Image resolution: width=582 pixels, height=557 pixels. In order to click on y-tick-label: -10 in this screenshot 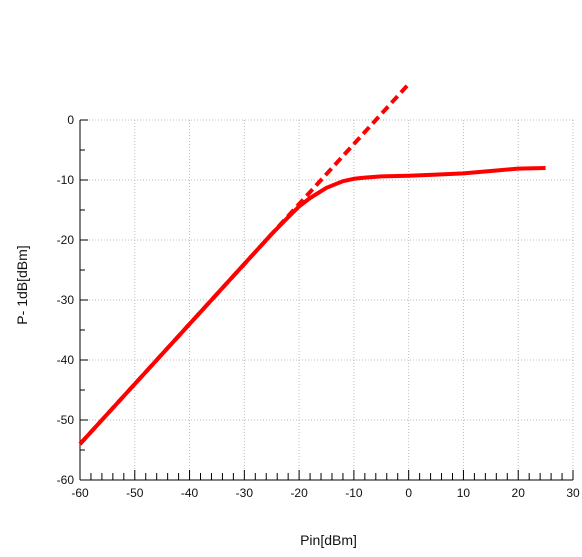, I will do `click(66, 180)`.